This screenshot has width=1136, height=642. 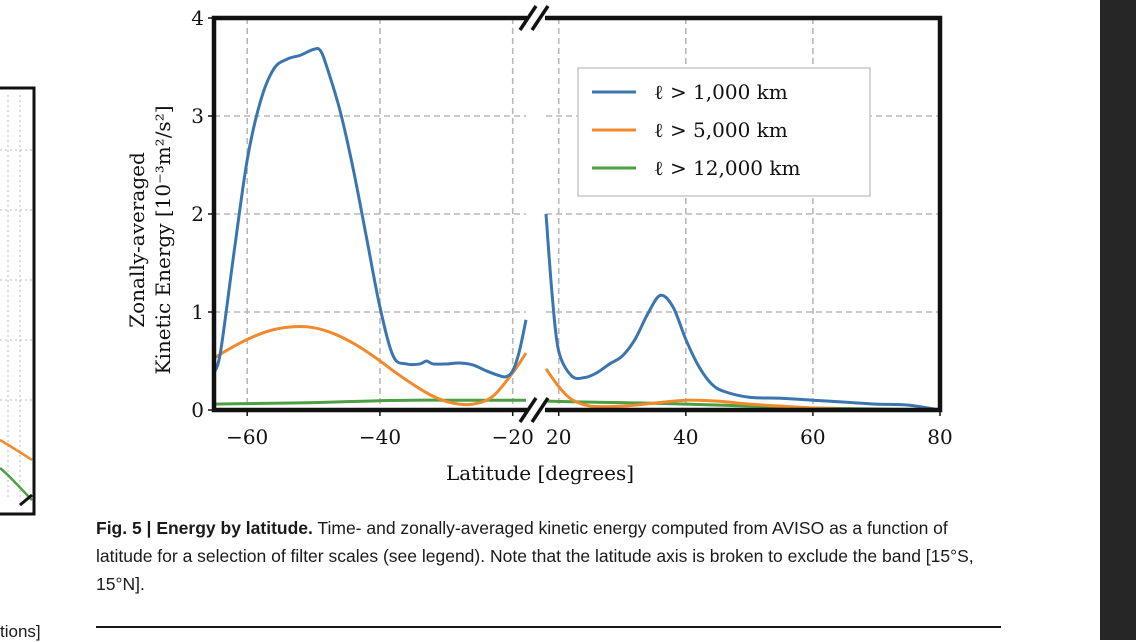 I want to click on y-tick-label: 4, so click(x=197, y=18).